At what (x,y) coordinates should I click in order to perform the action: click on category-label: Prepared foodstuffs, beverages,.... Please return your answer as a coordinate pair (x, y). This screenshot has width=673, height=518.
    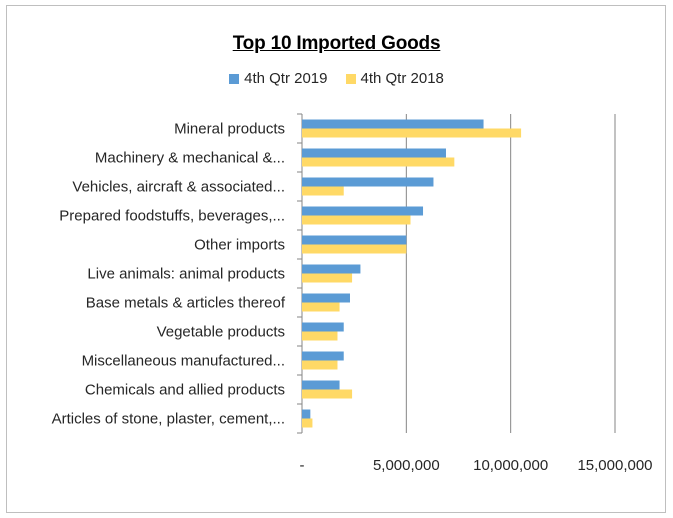
    Looking at the image, I should click on (172, 216).